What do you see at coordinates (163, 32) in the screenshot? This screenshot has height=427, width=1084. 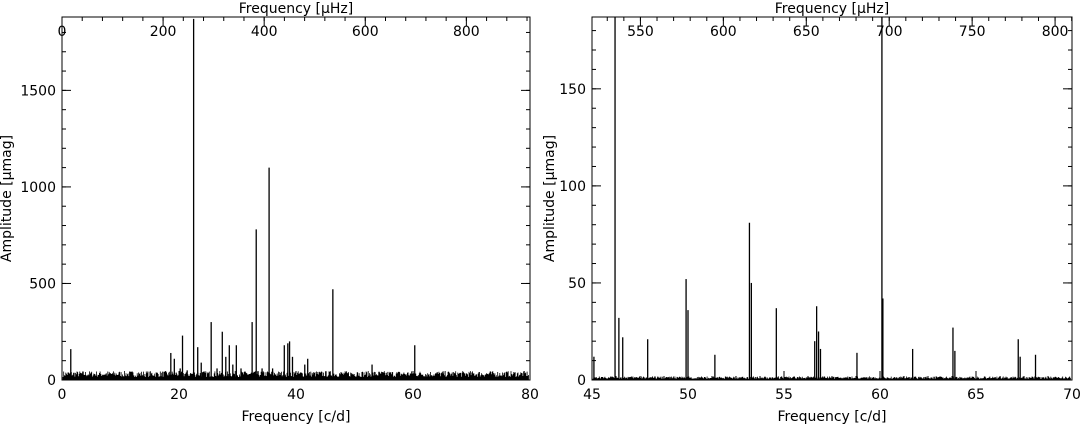 I see `top-x-tick-label: 200` at bounding box center [163, 32].